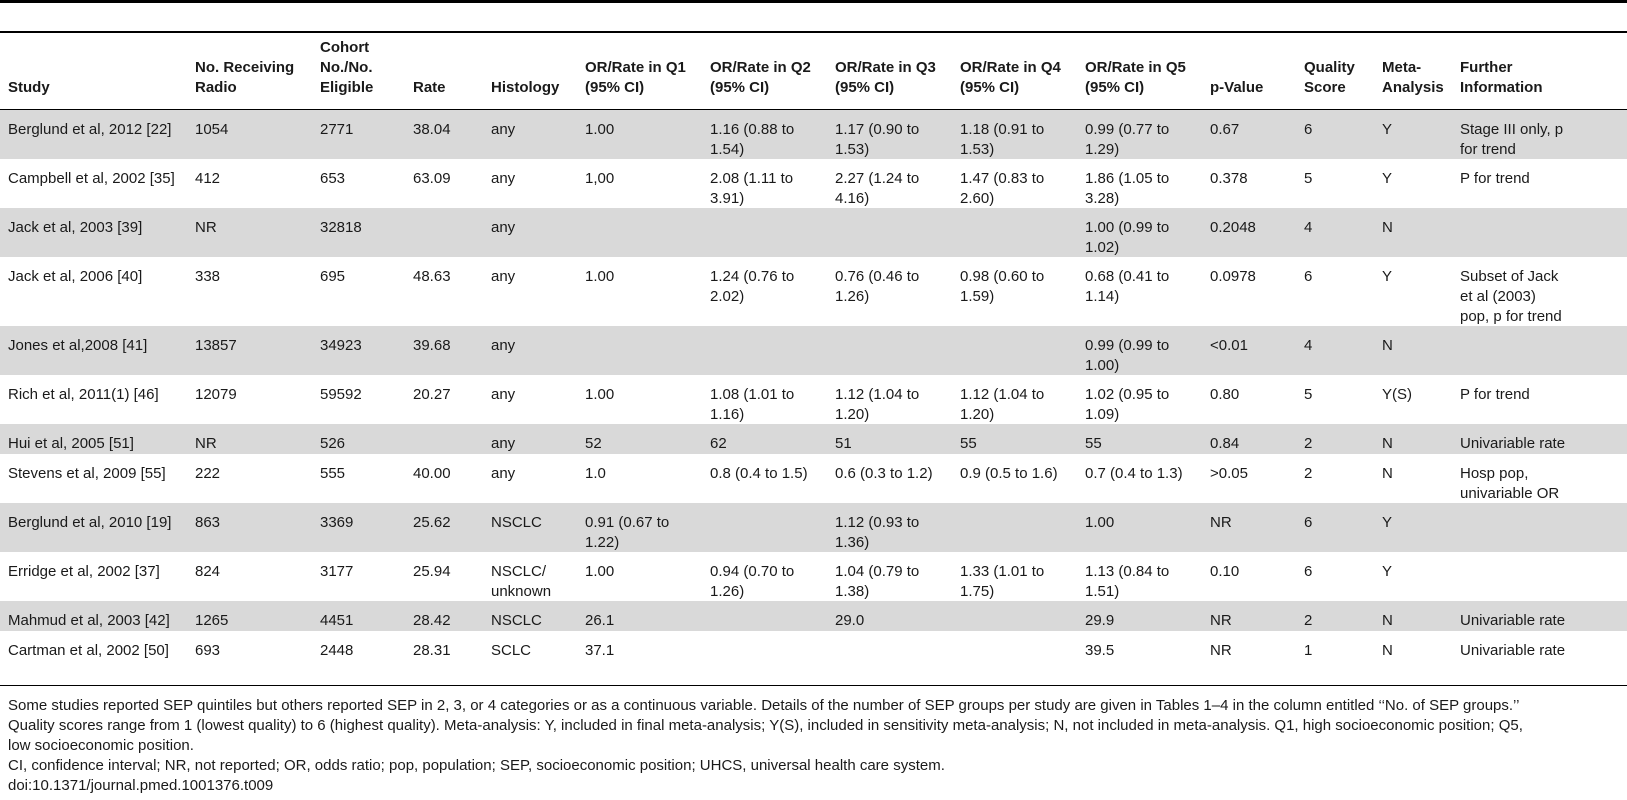 This screenshot has width=1627, height=800. I want to click on cell-text-line: P for trend, so click(1495, 178).